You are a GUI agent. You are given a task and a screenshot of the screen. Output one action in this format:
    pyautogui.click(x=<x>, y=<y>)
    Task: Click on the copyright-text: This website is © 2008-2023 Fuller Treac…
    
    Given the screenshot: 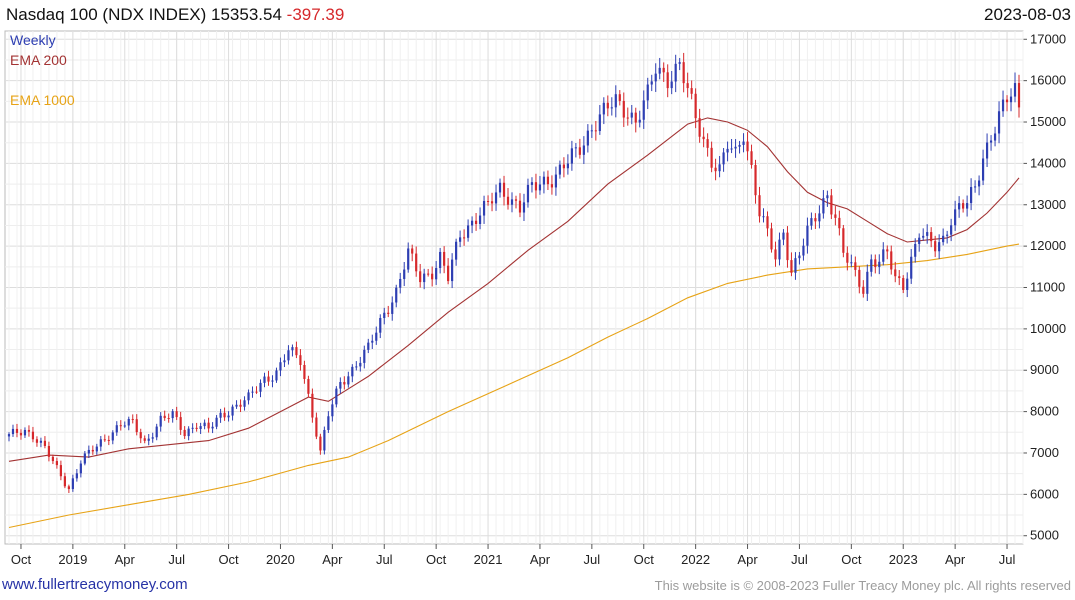 What is the action you would take?
    pyautogui.click(x=862, y=585)
    